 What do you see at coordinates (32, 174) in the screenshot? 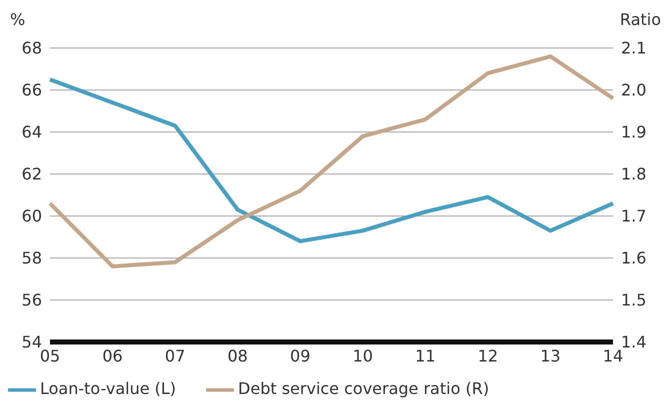
I see `y-tick-label: 62` at bounding box center [32, 174].